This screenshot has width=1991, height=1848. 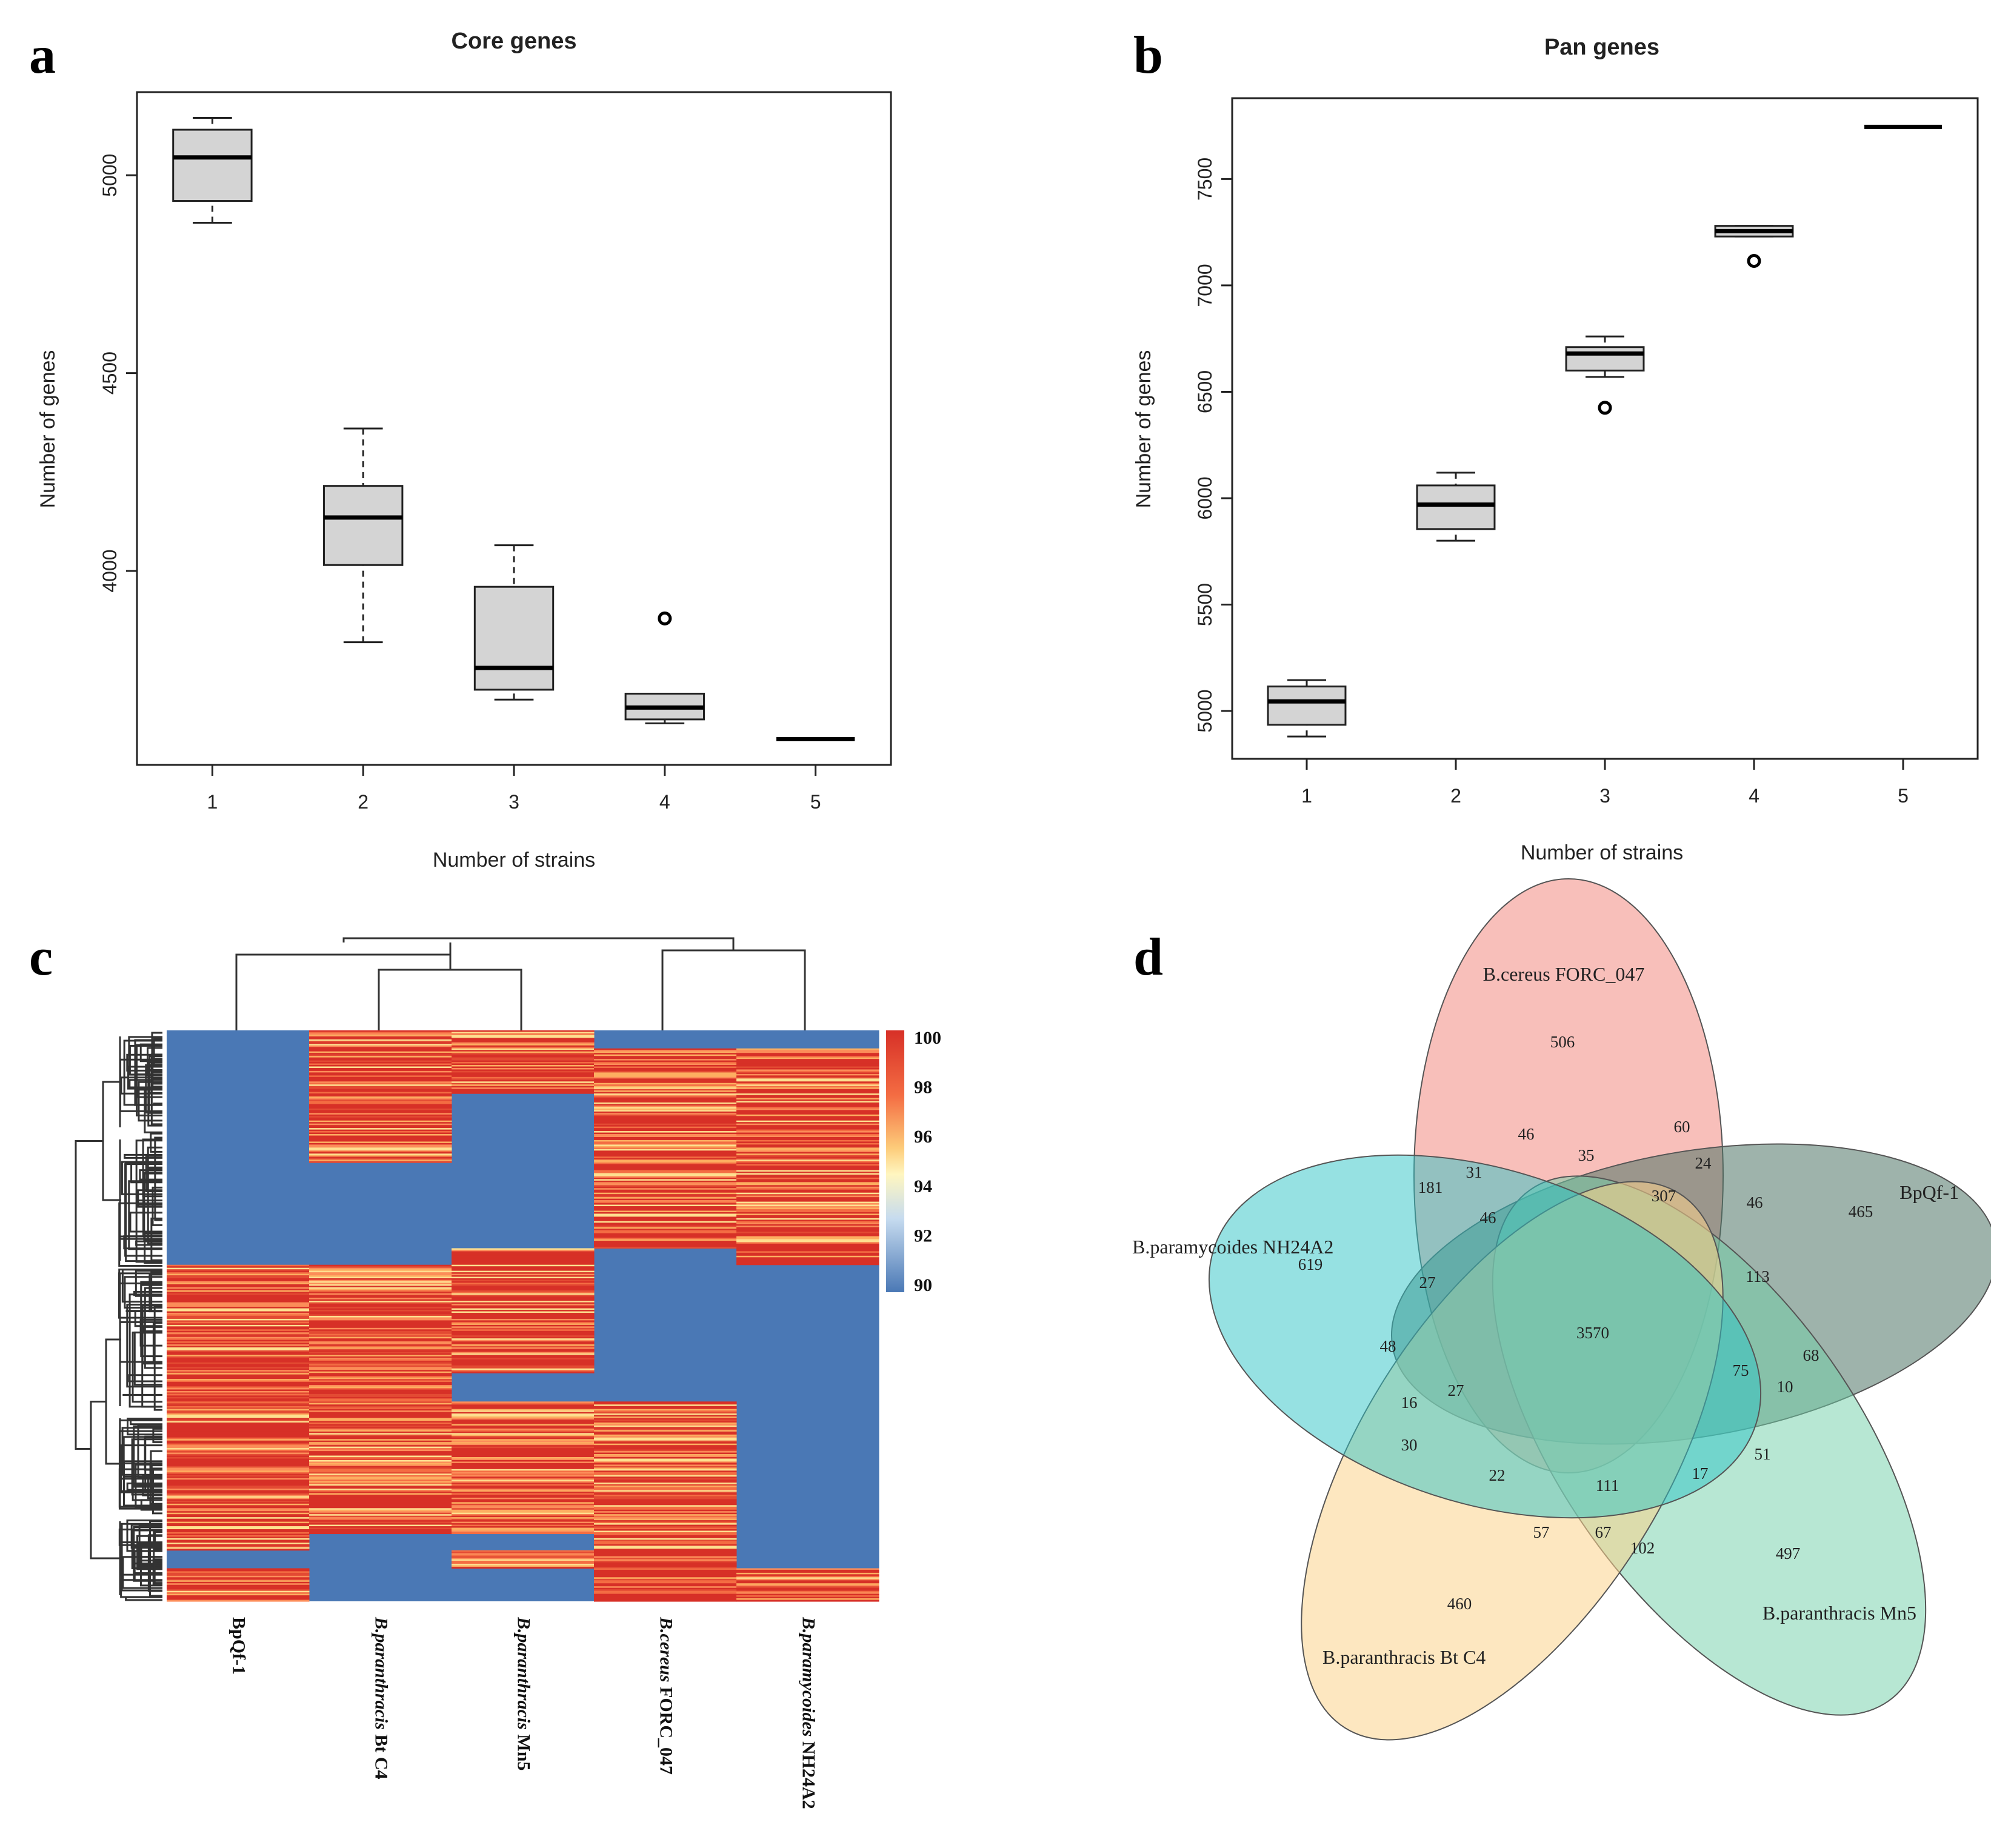 What do you see at coordinates (514, 861) in the screenshot?
I see `panel-a-xlabel: Number of strains` at bounding box center [514, 861].